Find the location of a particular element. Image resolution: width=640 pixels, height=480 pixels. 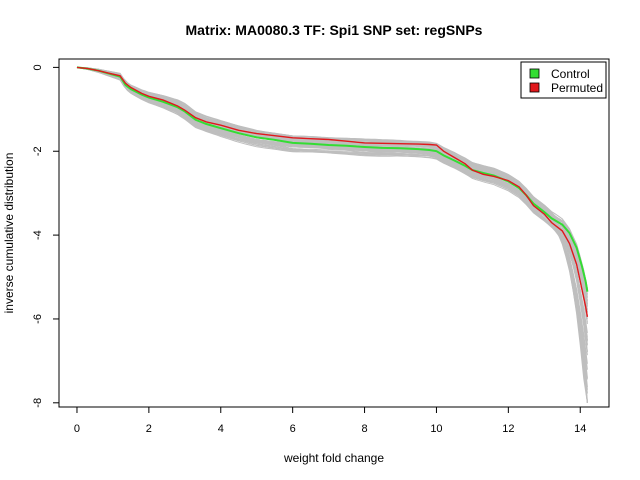

x-tick-label: 2 is located at coordinates (149, 429).